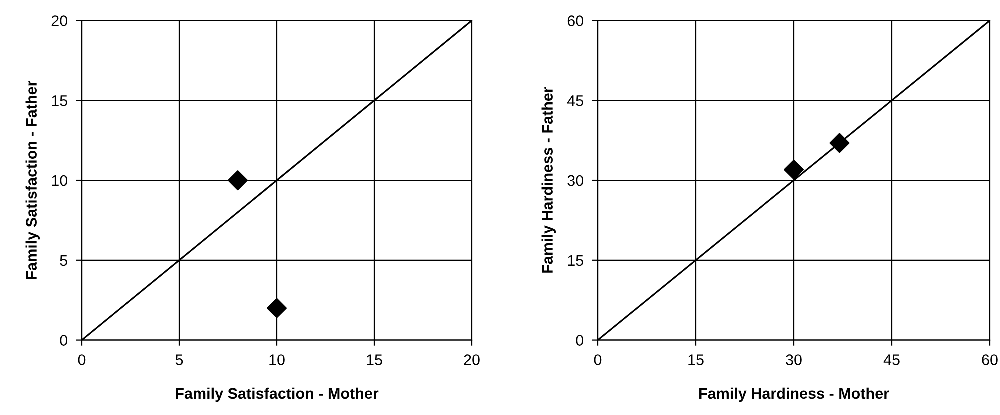 The width and height of the screenshot is (1000, 415). I want to click on y-axis-title: Family Hardiness - Father, so click(549, 180).